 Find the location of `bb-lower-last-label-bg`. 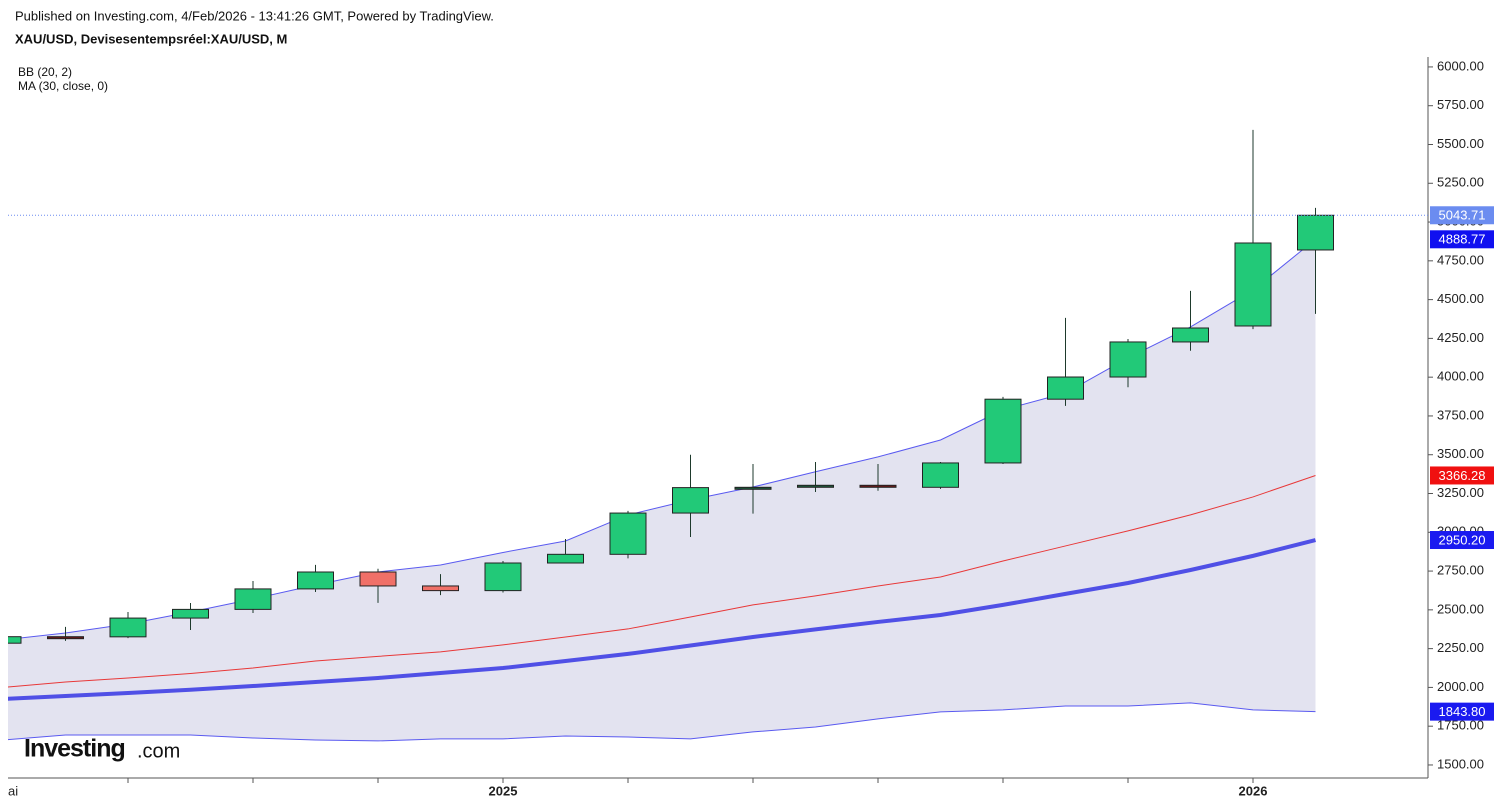

bb-lower-last-label-bg is located at coordinates (1462, 711).